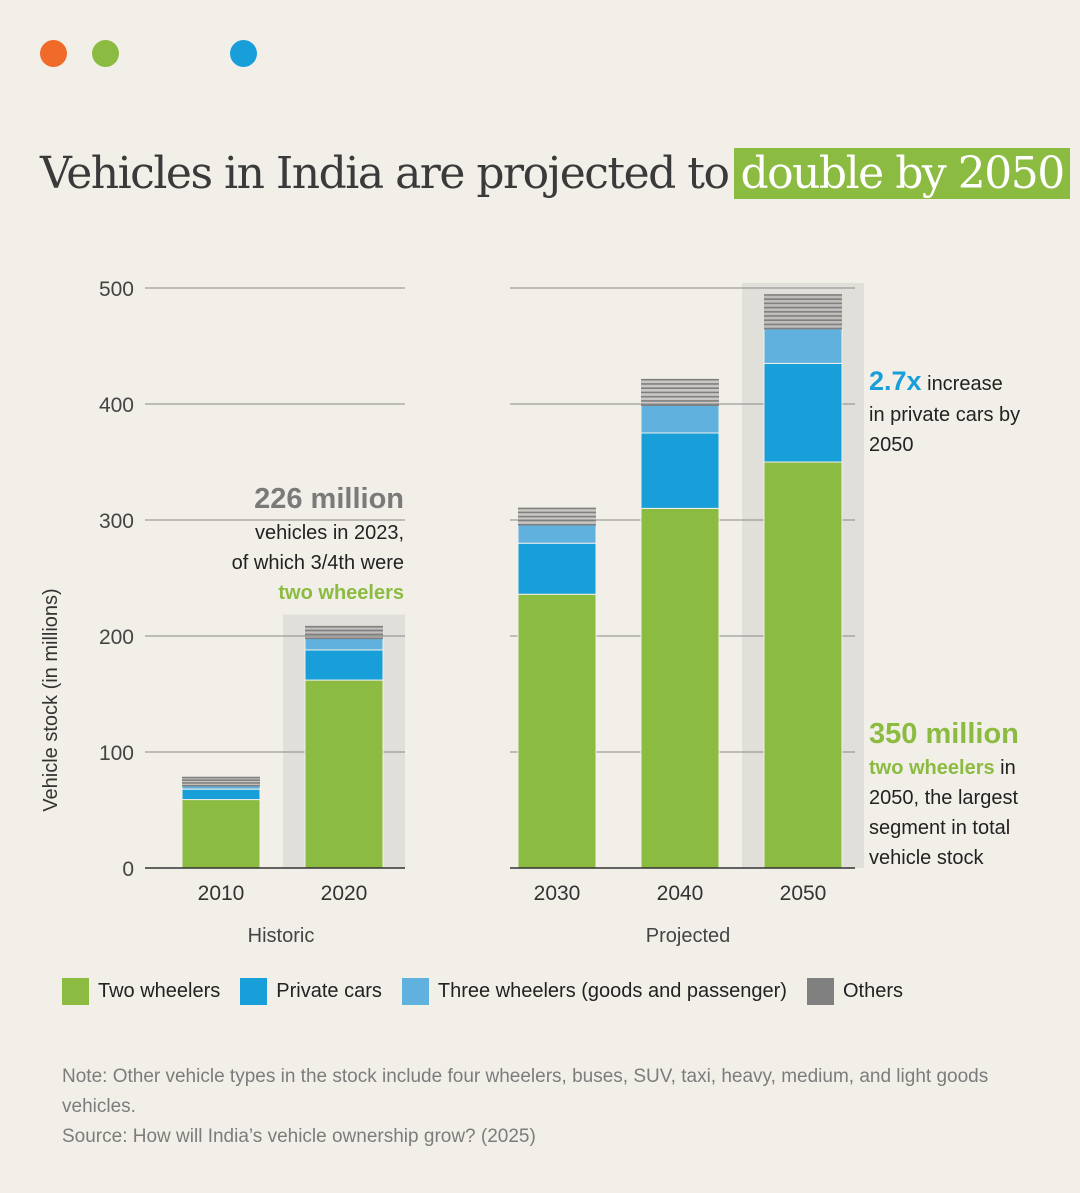  I want to click on y-tick-label: 100, so click(116, 753).